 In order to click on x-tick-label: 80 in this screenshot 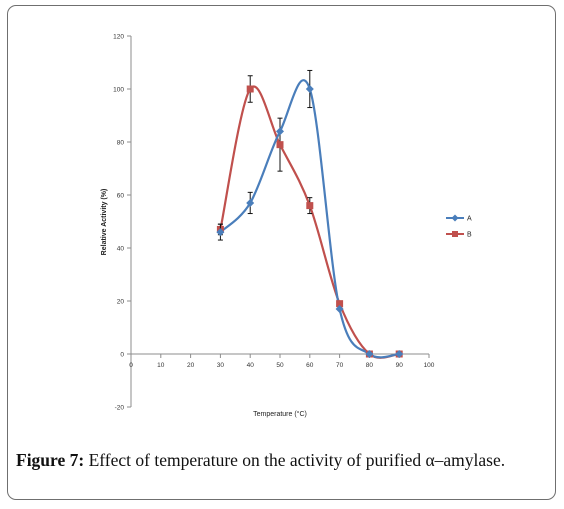, I will do `click(370, 365)`.